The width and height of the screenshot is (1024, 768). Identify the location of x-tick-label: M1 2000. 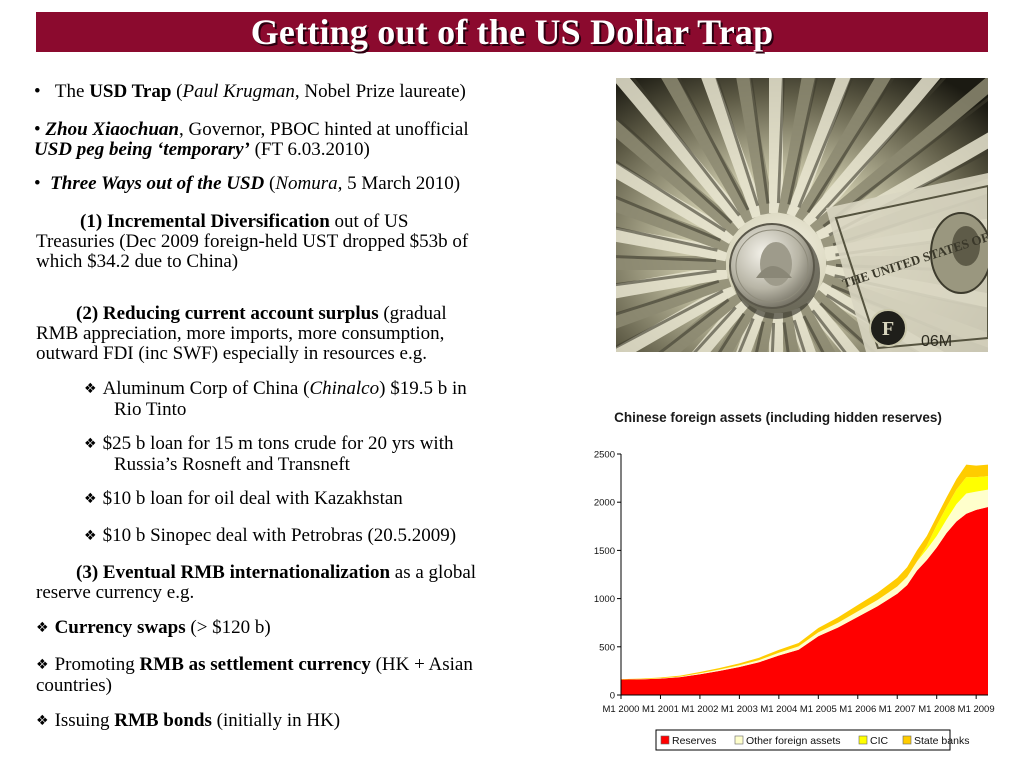
(621, 709).